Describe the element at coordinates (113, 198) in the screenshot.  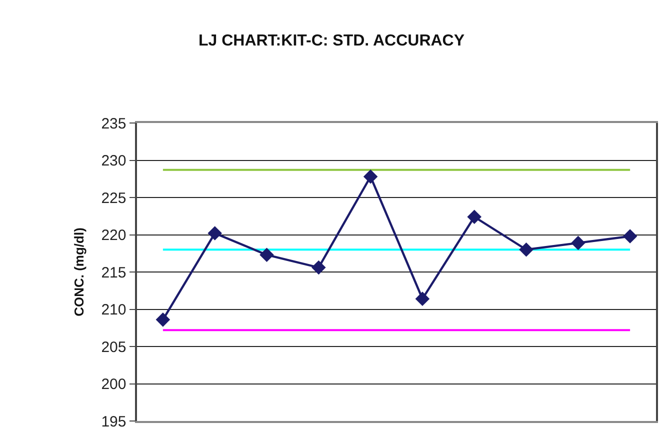
I see `y-tick-label: 225` at that location.